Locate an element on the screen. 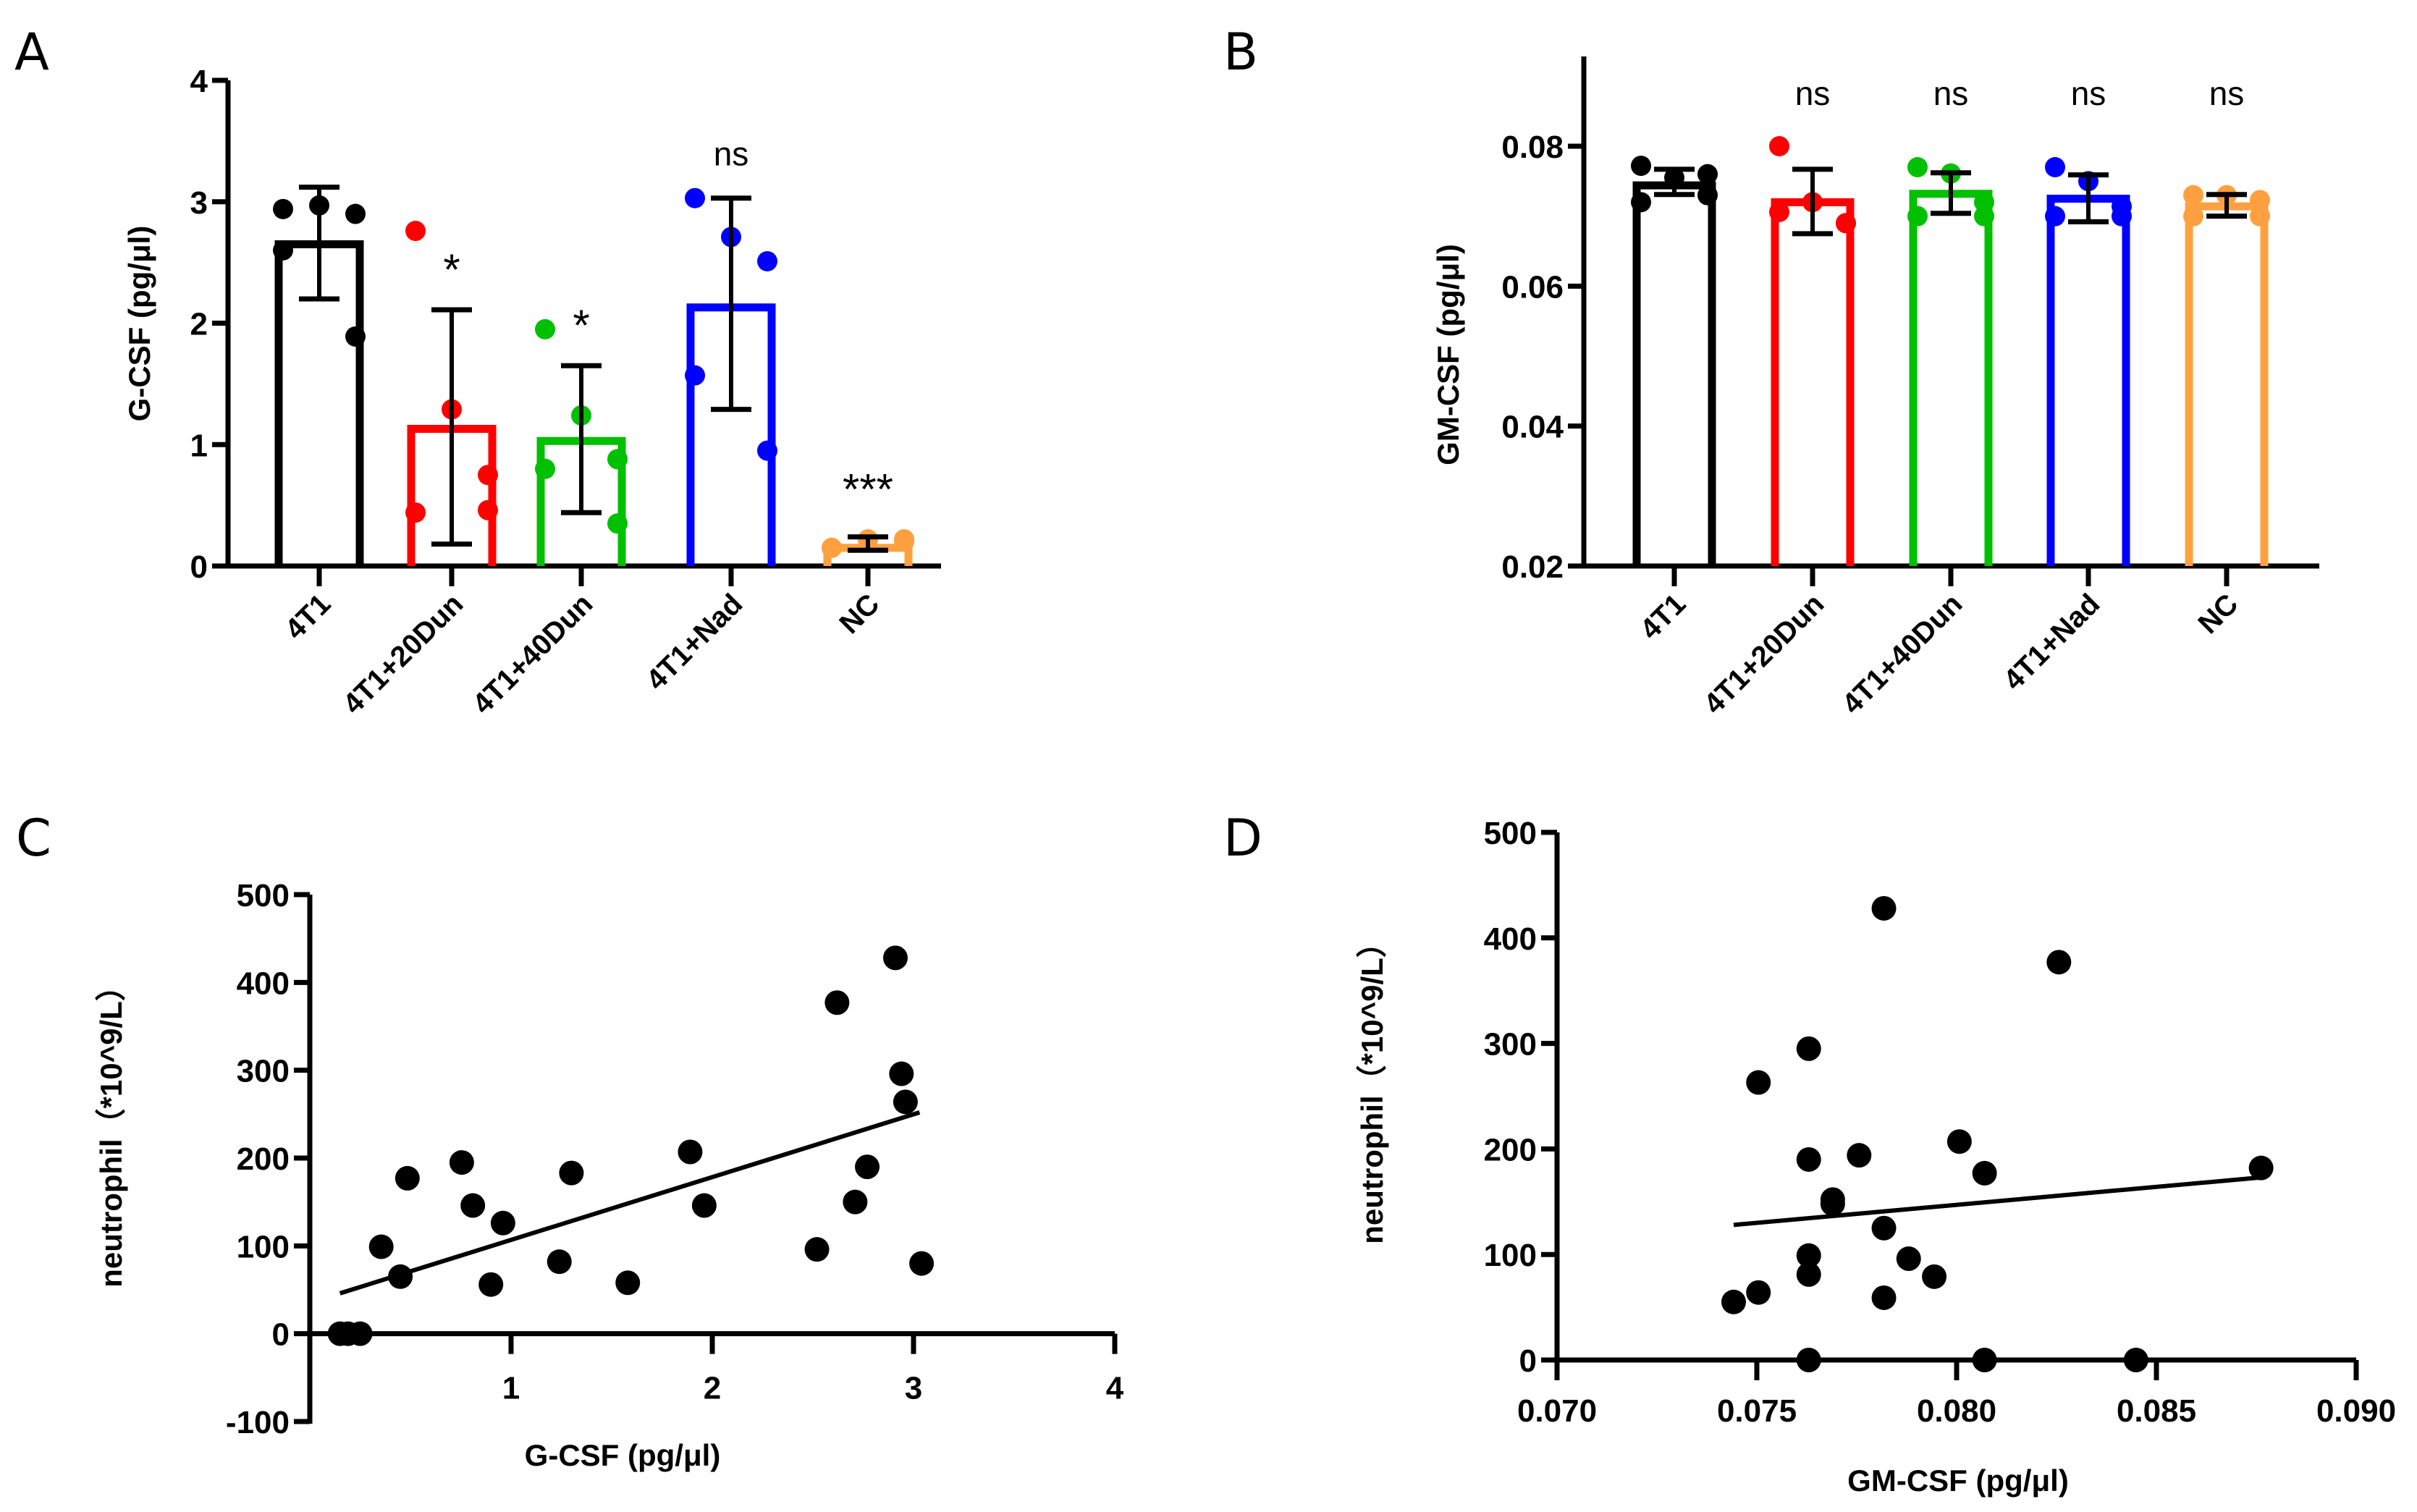 The width and height of the screenshot is (2417, 1512). y-tick-label: 0.04 is located at coordinates (1532, 427).